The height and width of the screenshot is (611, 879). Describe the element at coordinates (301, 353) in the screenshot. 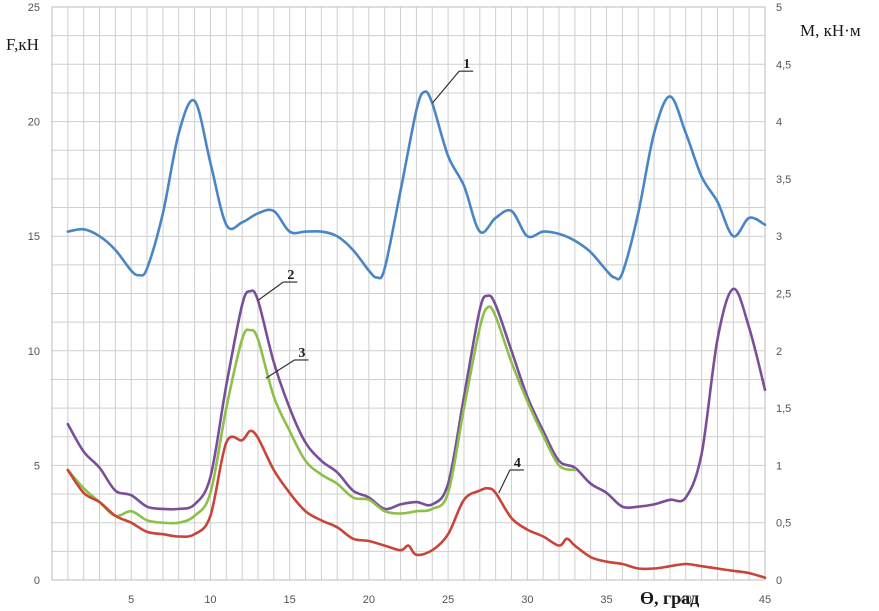

I see `curve-label-3: 3` at that location.